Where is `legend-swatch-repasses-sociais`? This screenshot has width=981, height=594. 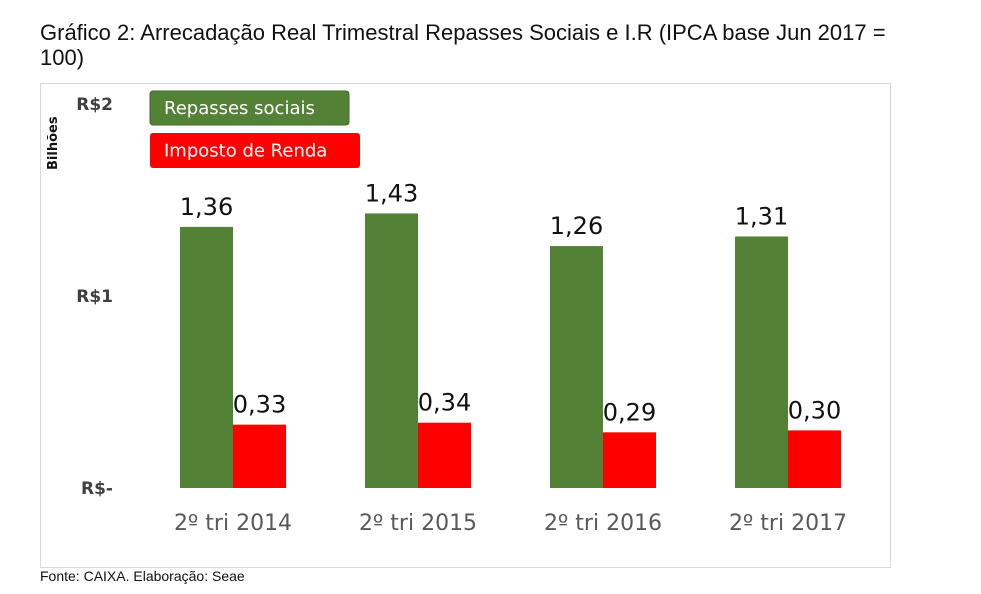 legend-swatch-repasses-sociais is located at coordinates (249, 108).